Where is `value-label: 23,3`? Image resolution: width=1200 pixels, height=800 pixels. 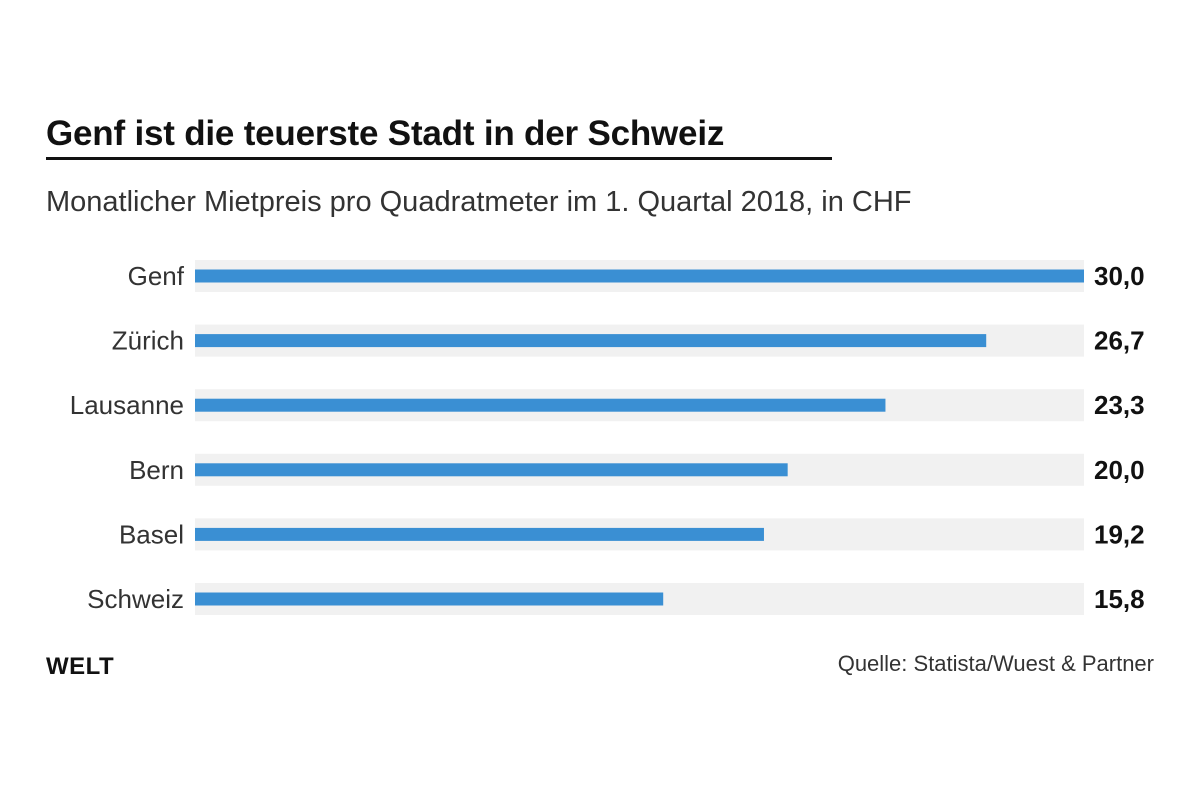 value-label: 23,3 is located at coordinates (1119, 405).